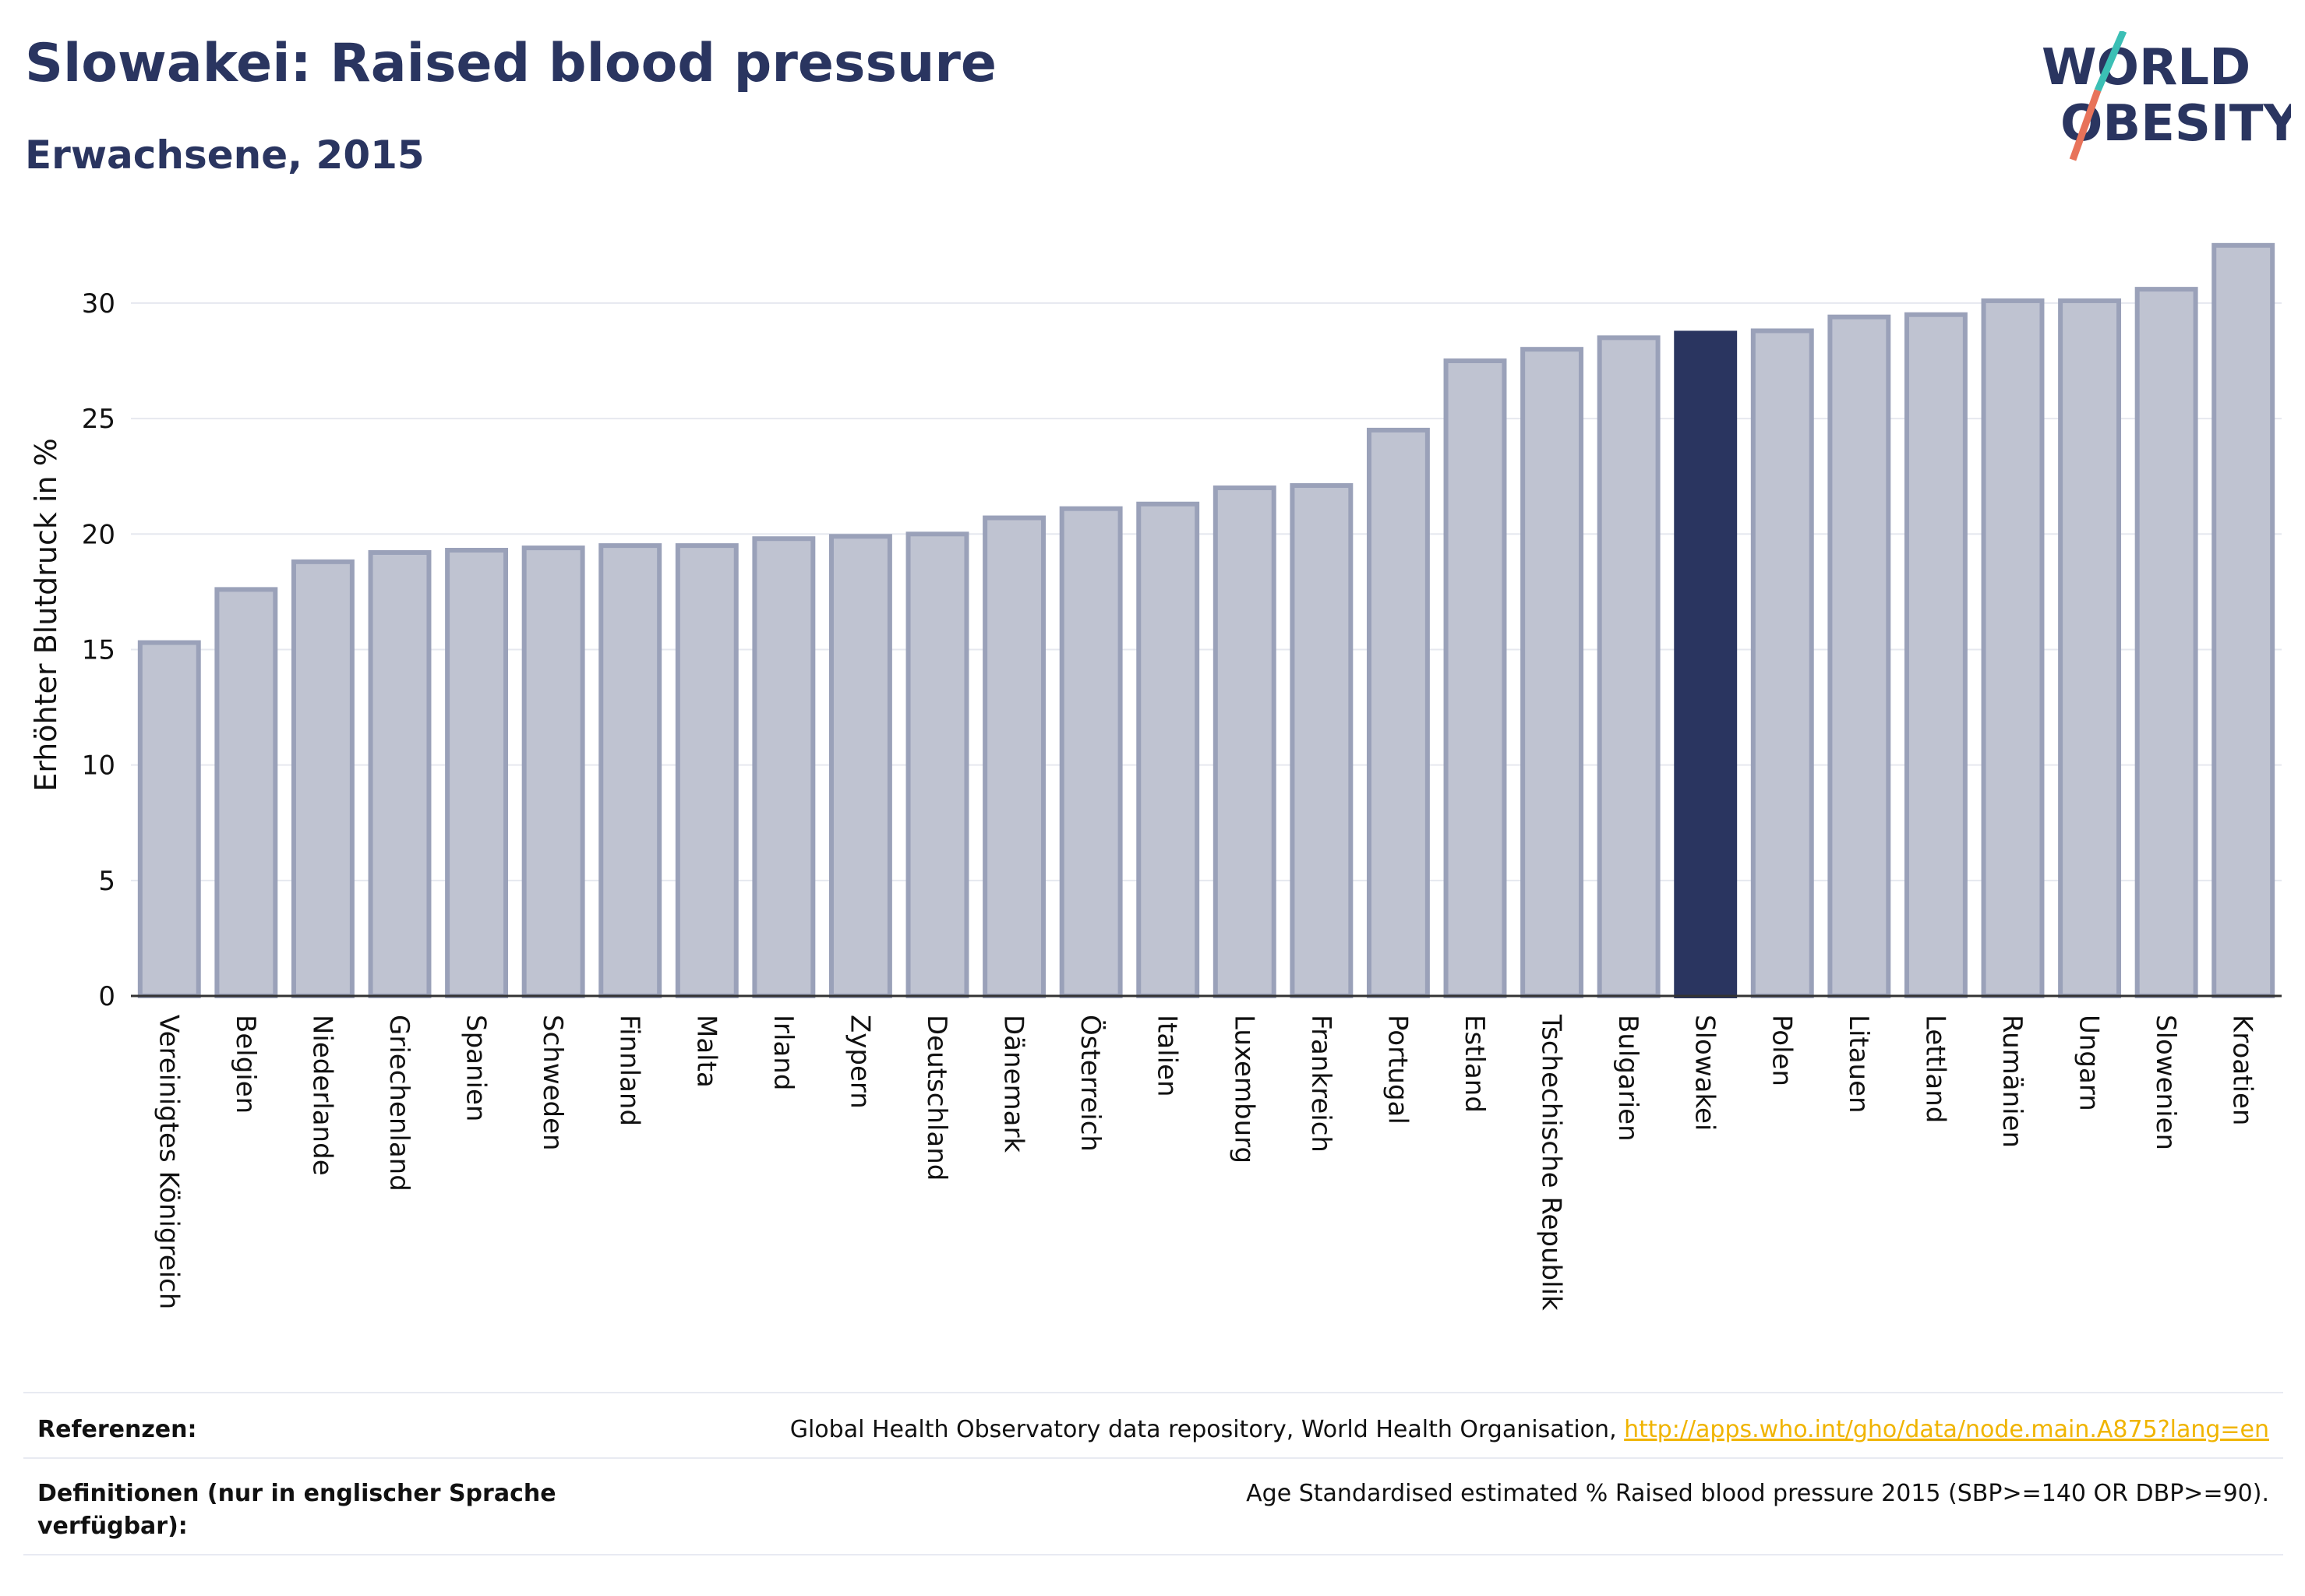  Describe the element at coordinates (117, 1429) in the screenshot. I see `references-label: Referenzen:` at that location.